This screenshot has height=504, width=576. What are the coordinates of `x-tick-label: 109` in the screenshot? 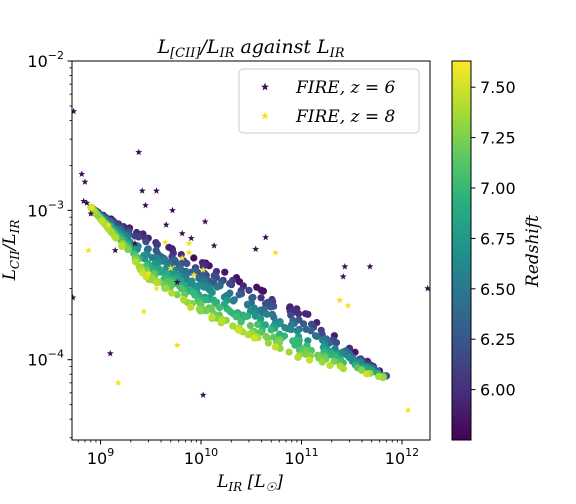 It's located at (100, 457).